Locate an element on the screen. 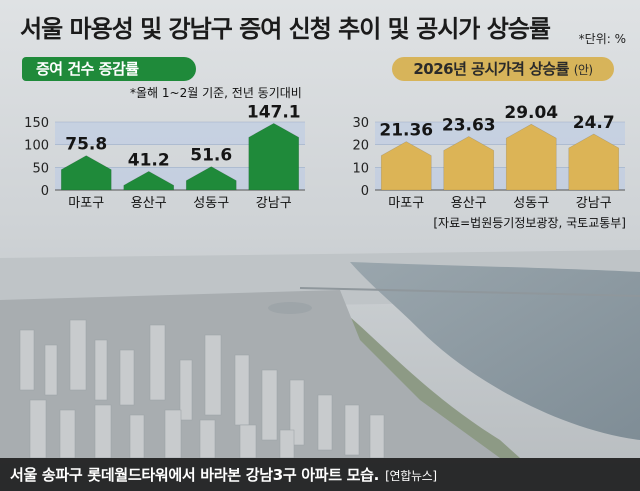 Image resolution: width=640 pixels, height=491 pixels. official-price-label: 2026년 공시가격 상승률 (안) is located at coordinates (503, 69).